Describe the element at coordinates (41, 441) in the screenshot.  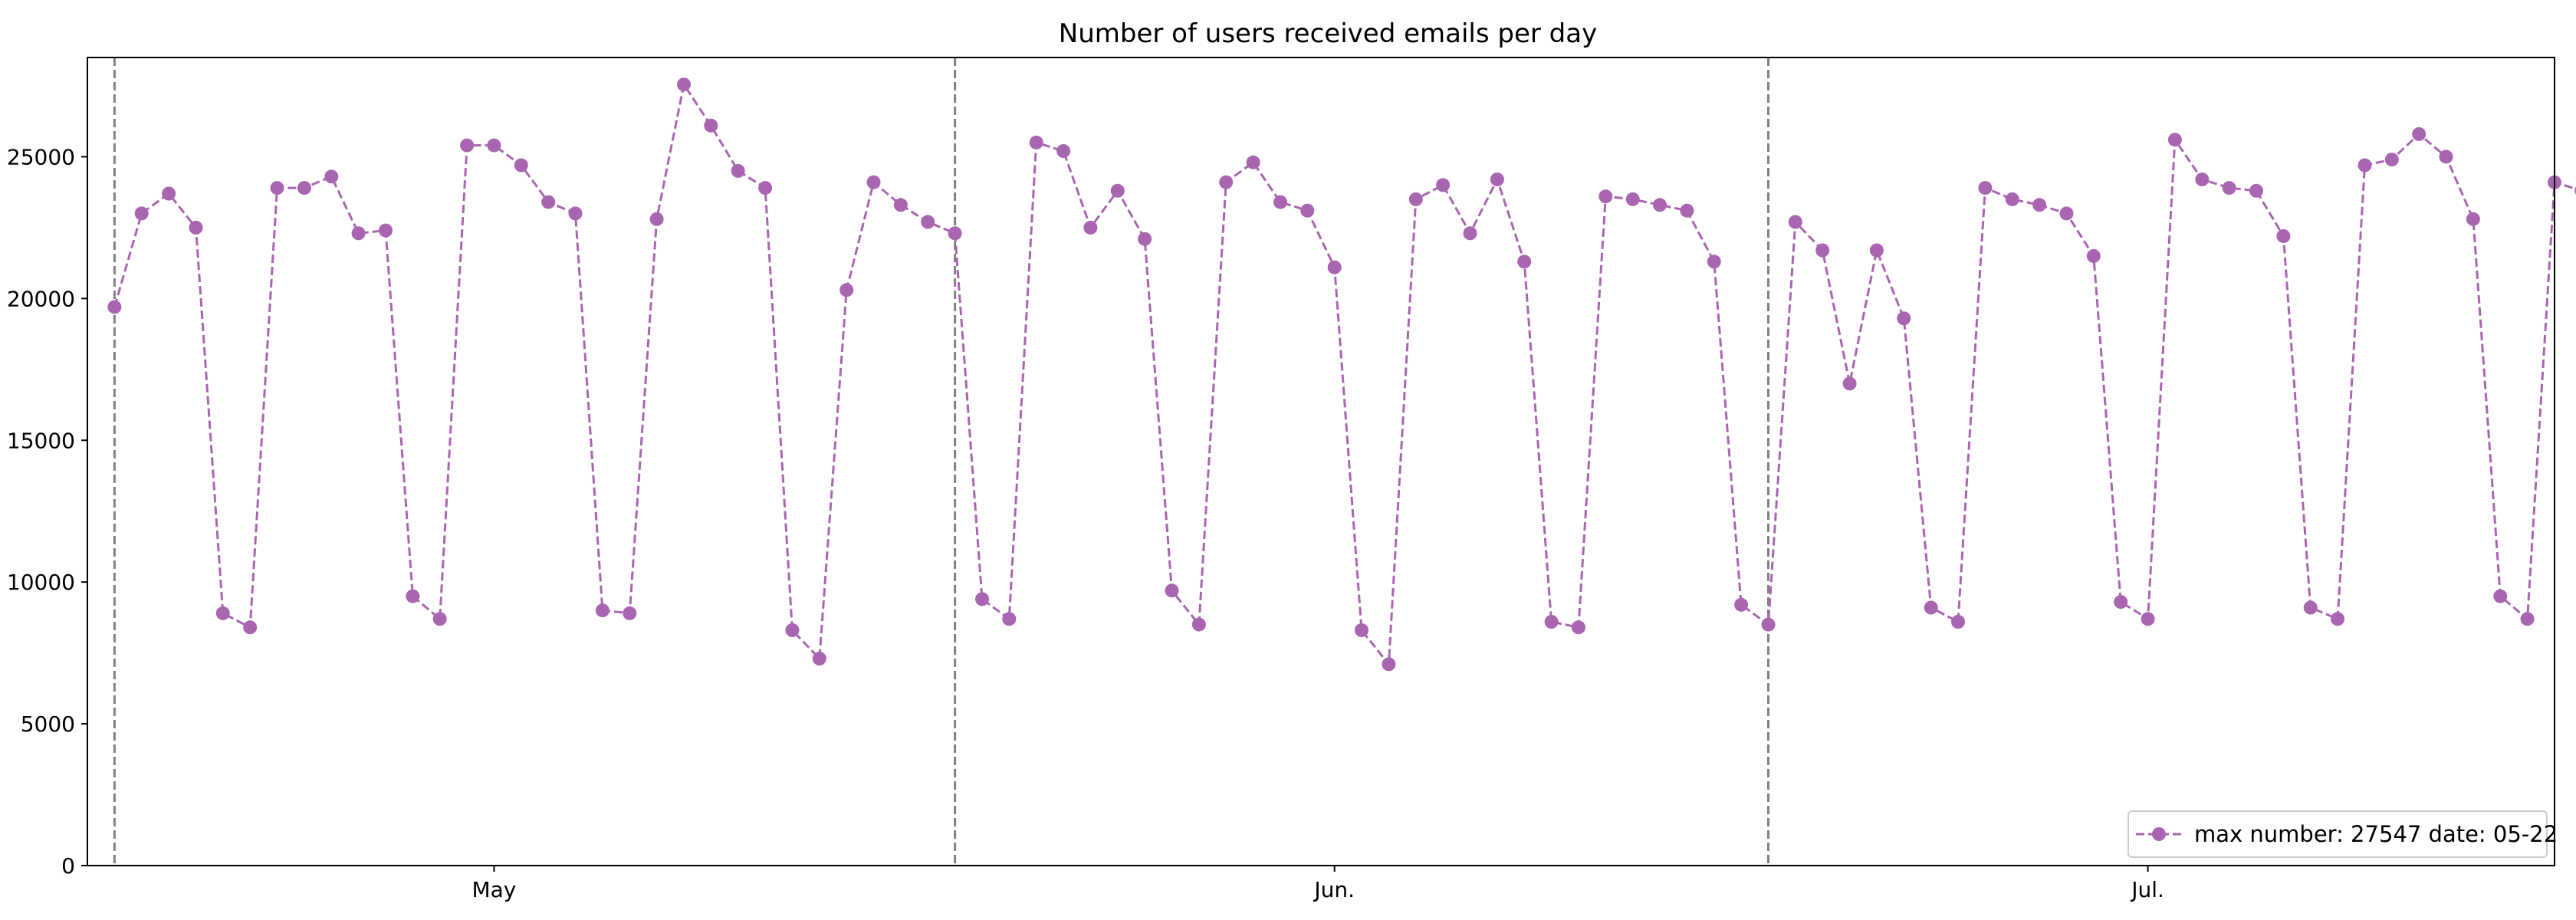
I see `y-tick-label-3: 15000` at that location.